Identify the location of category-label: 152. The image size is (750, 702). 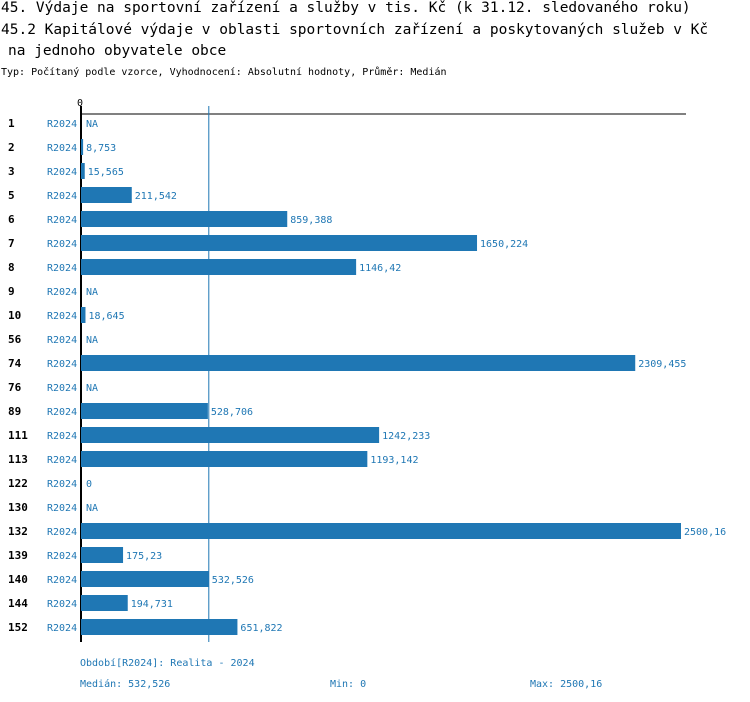
(18, 627).